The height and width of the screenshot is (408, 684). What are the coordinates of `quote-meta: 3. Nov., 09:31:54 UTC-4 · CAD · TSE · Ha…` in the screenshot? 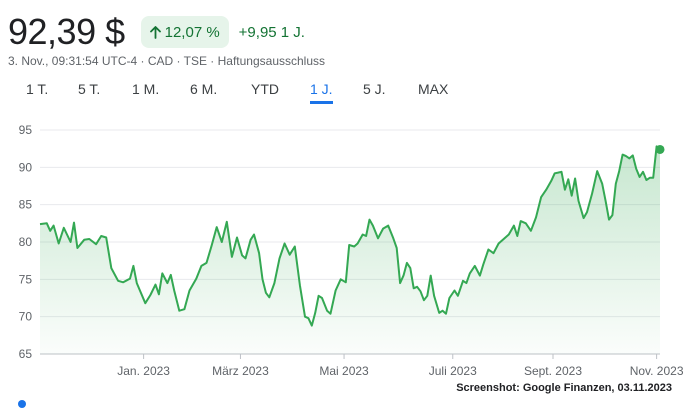 It's located at (167, 61).